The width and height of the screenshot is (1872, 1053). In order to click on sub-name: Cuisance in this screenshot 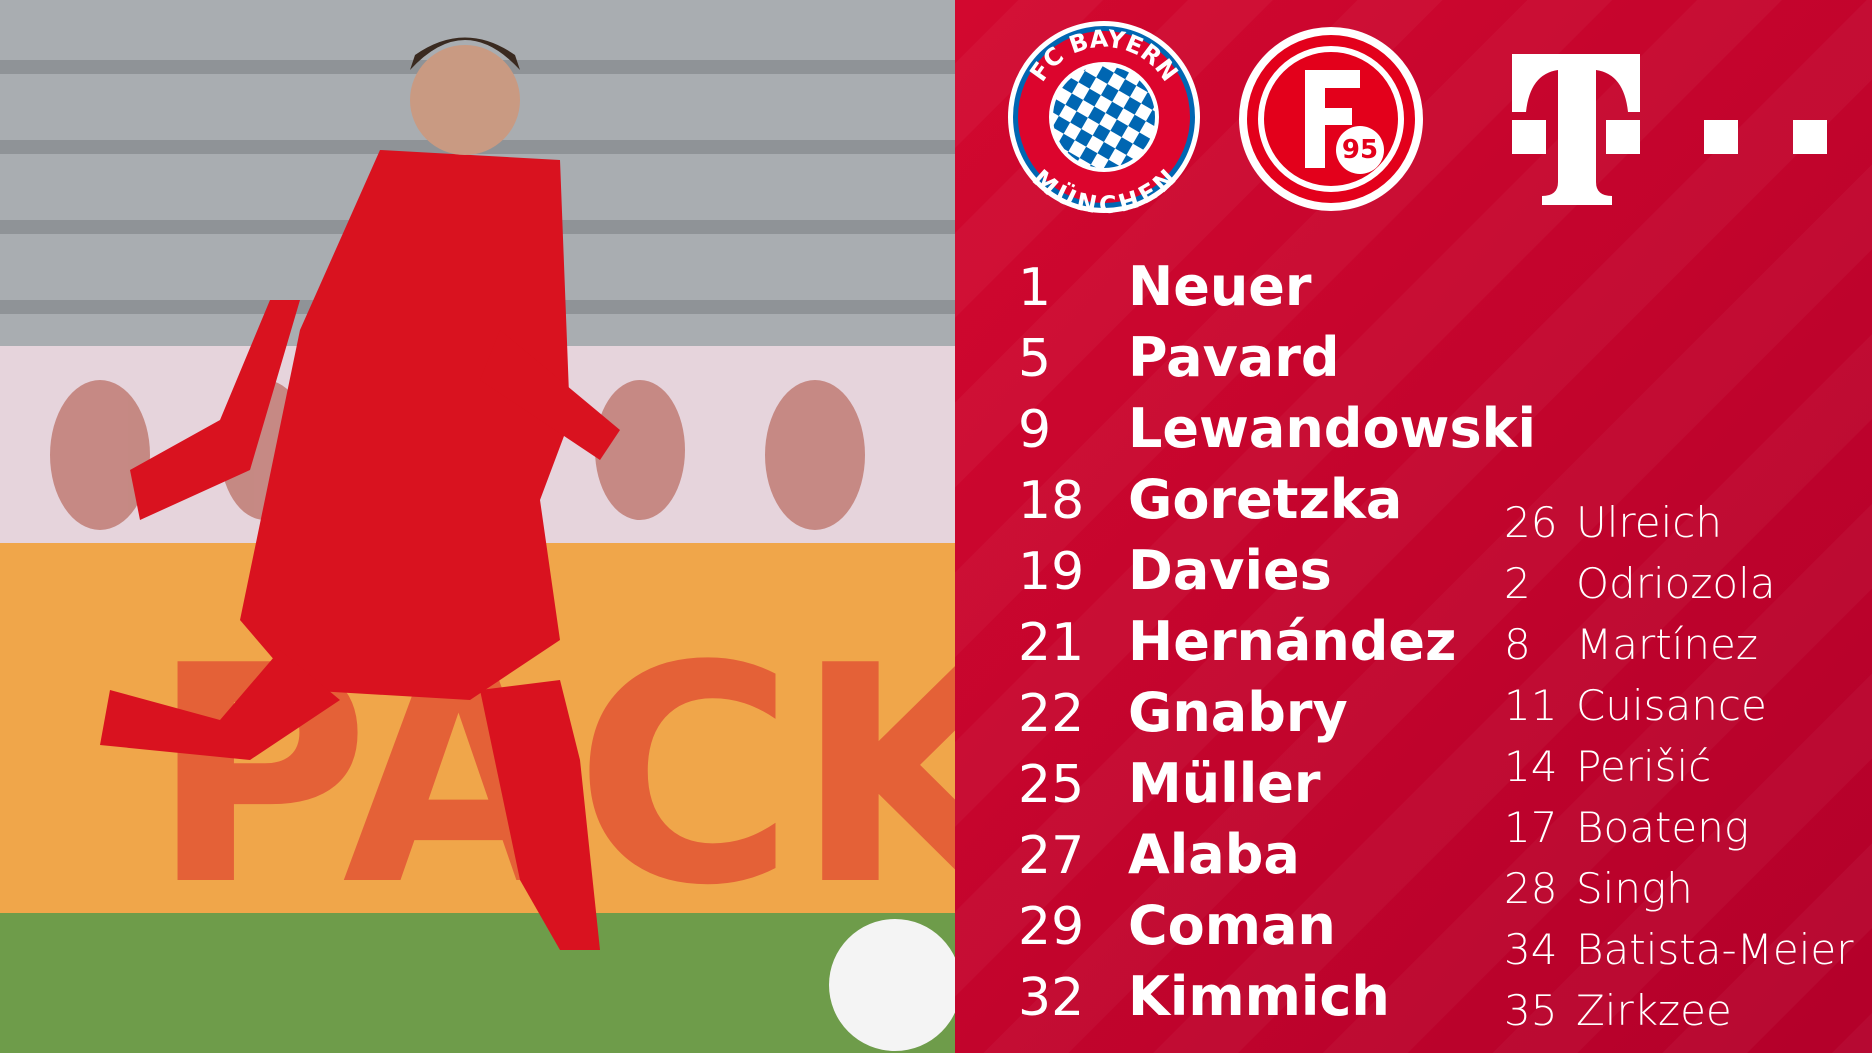, I will do `click(1671, 705)`.